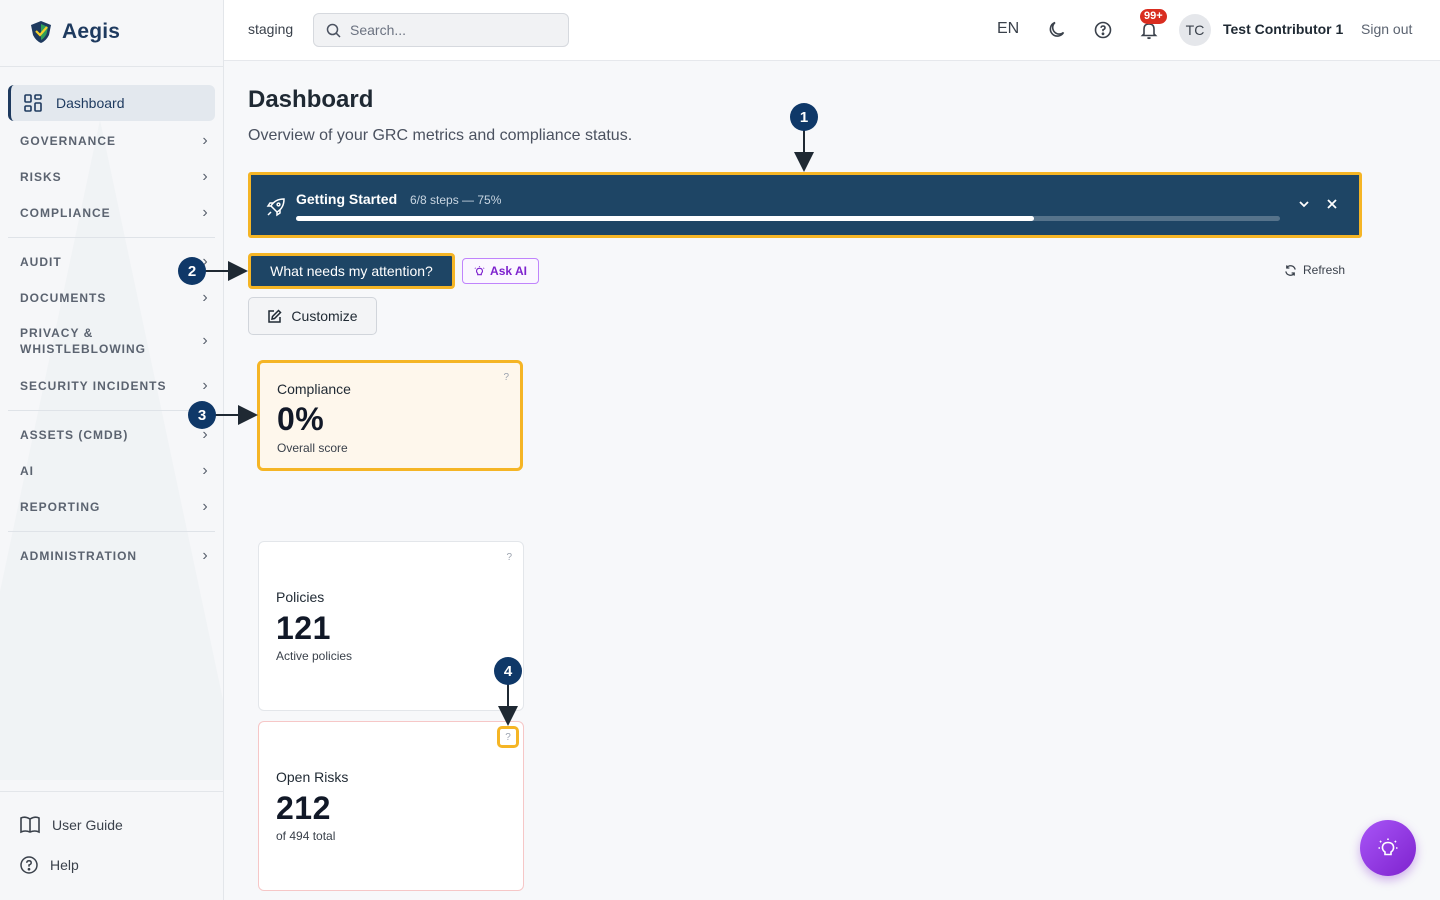 The height and width of the screenshot is (900, 1440). I want to click on sidebar-item-label: DOCUMENTS, so click(63, 298).